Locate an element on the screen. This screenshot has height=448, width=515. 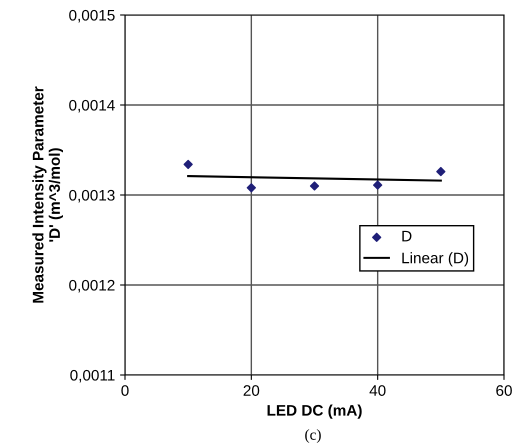
x-tick-label: 0 is located at coordinates (125, 390).